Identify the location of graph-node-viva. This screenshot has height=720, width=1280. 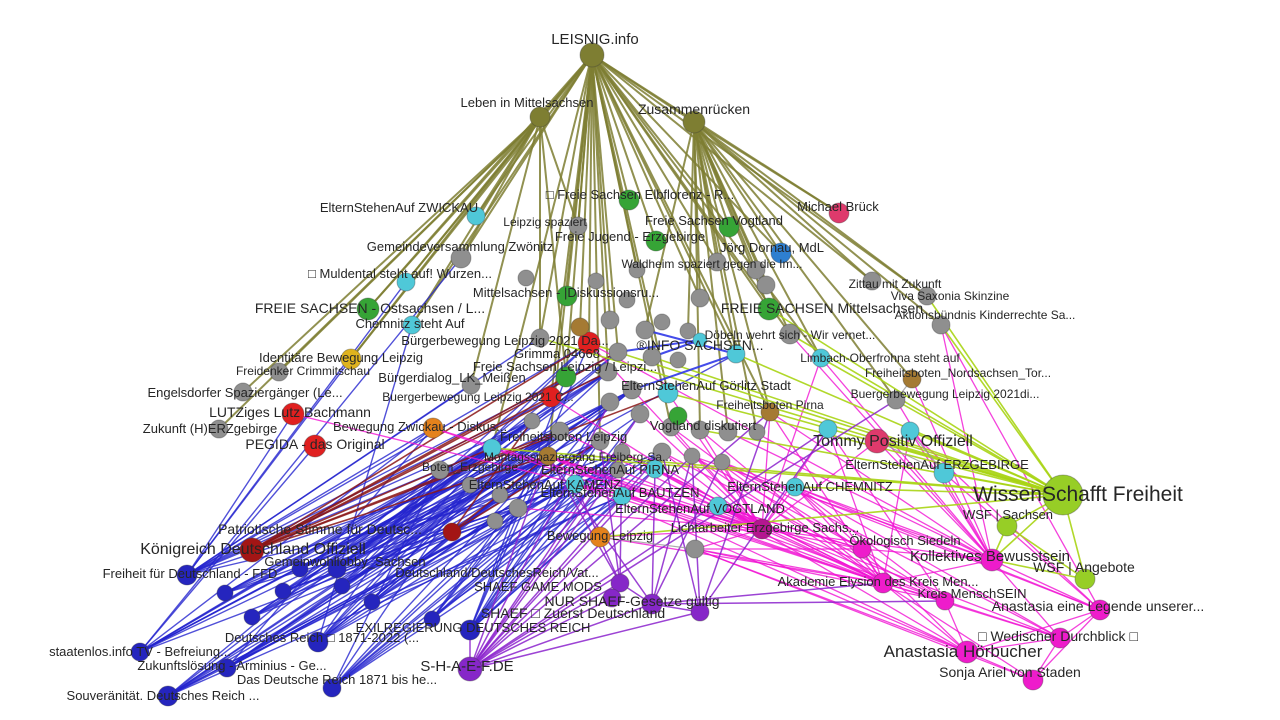
(927, 296).